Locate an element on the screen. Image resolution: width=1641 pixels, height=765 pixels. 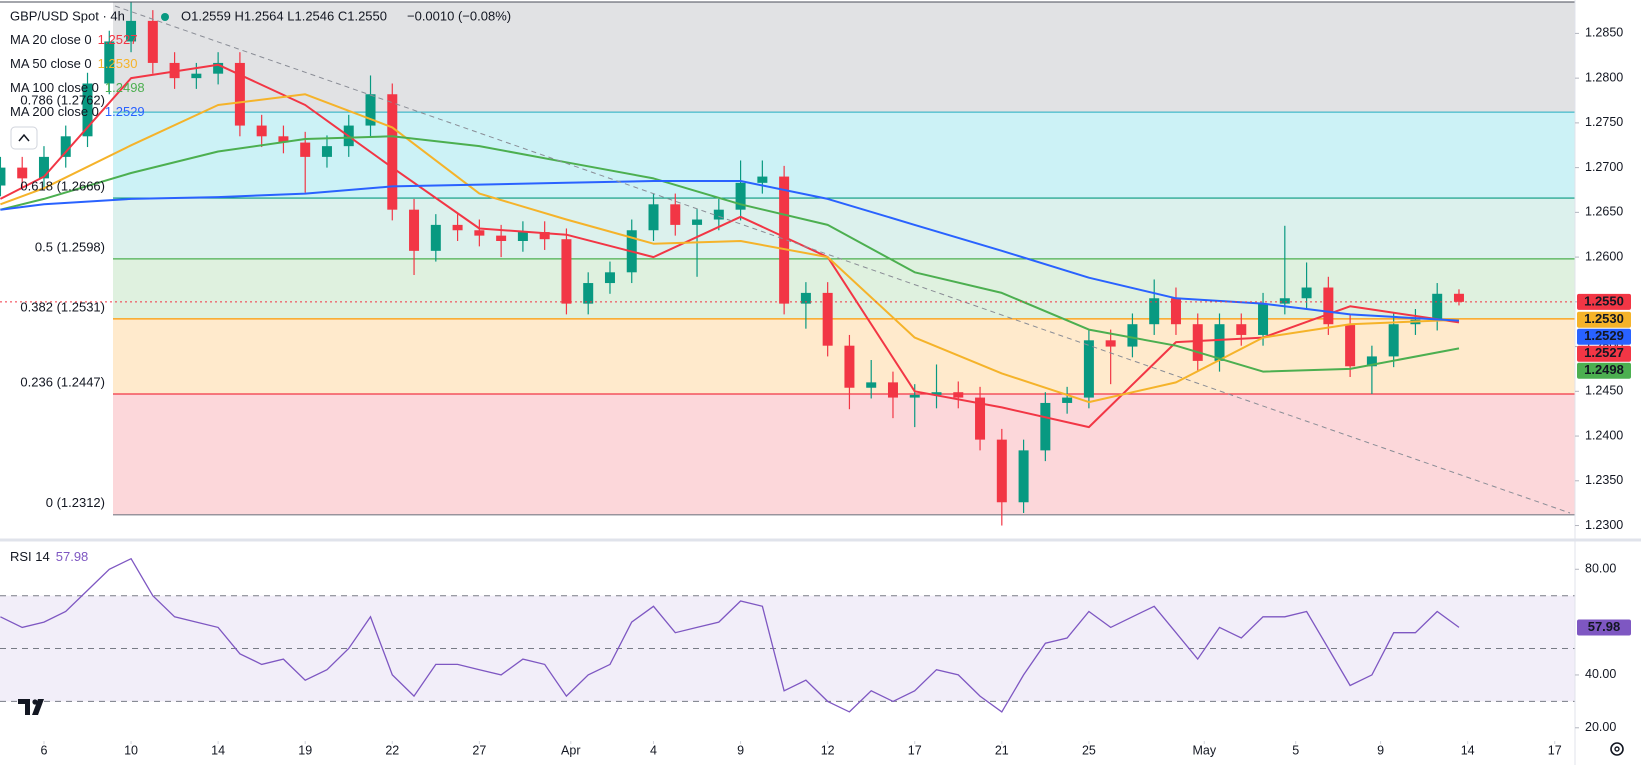
price-tag-label: 1.2530 is located at coordinates (1604, 318).